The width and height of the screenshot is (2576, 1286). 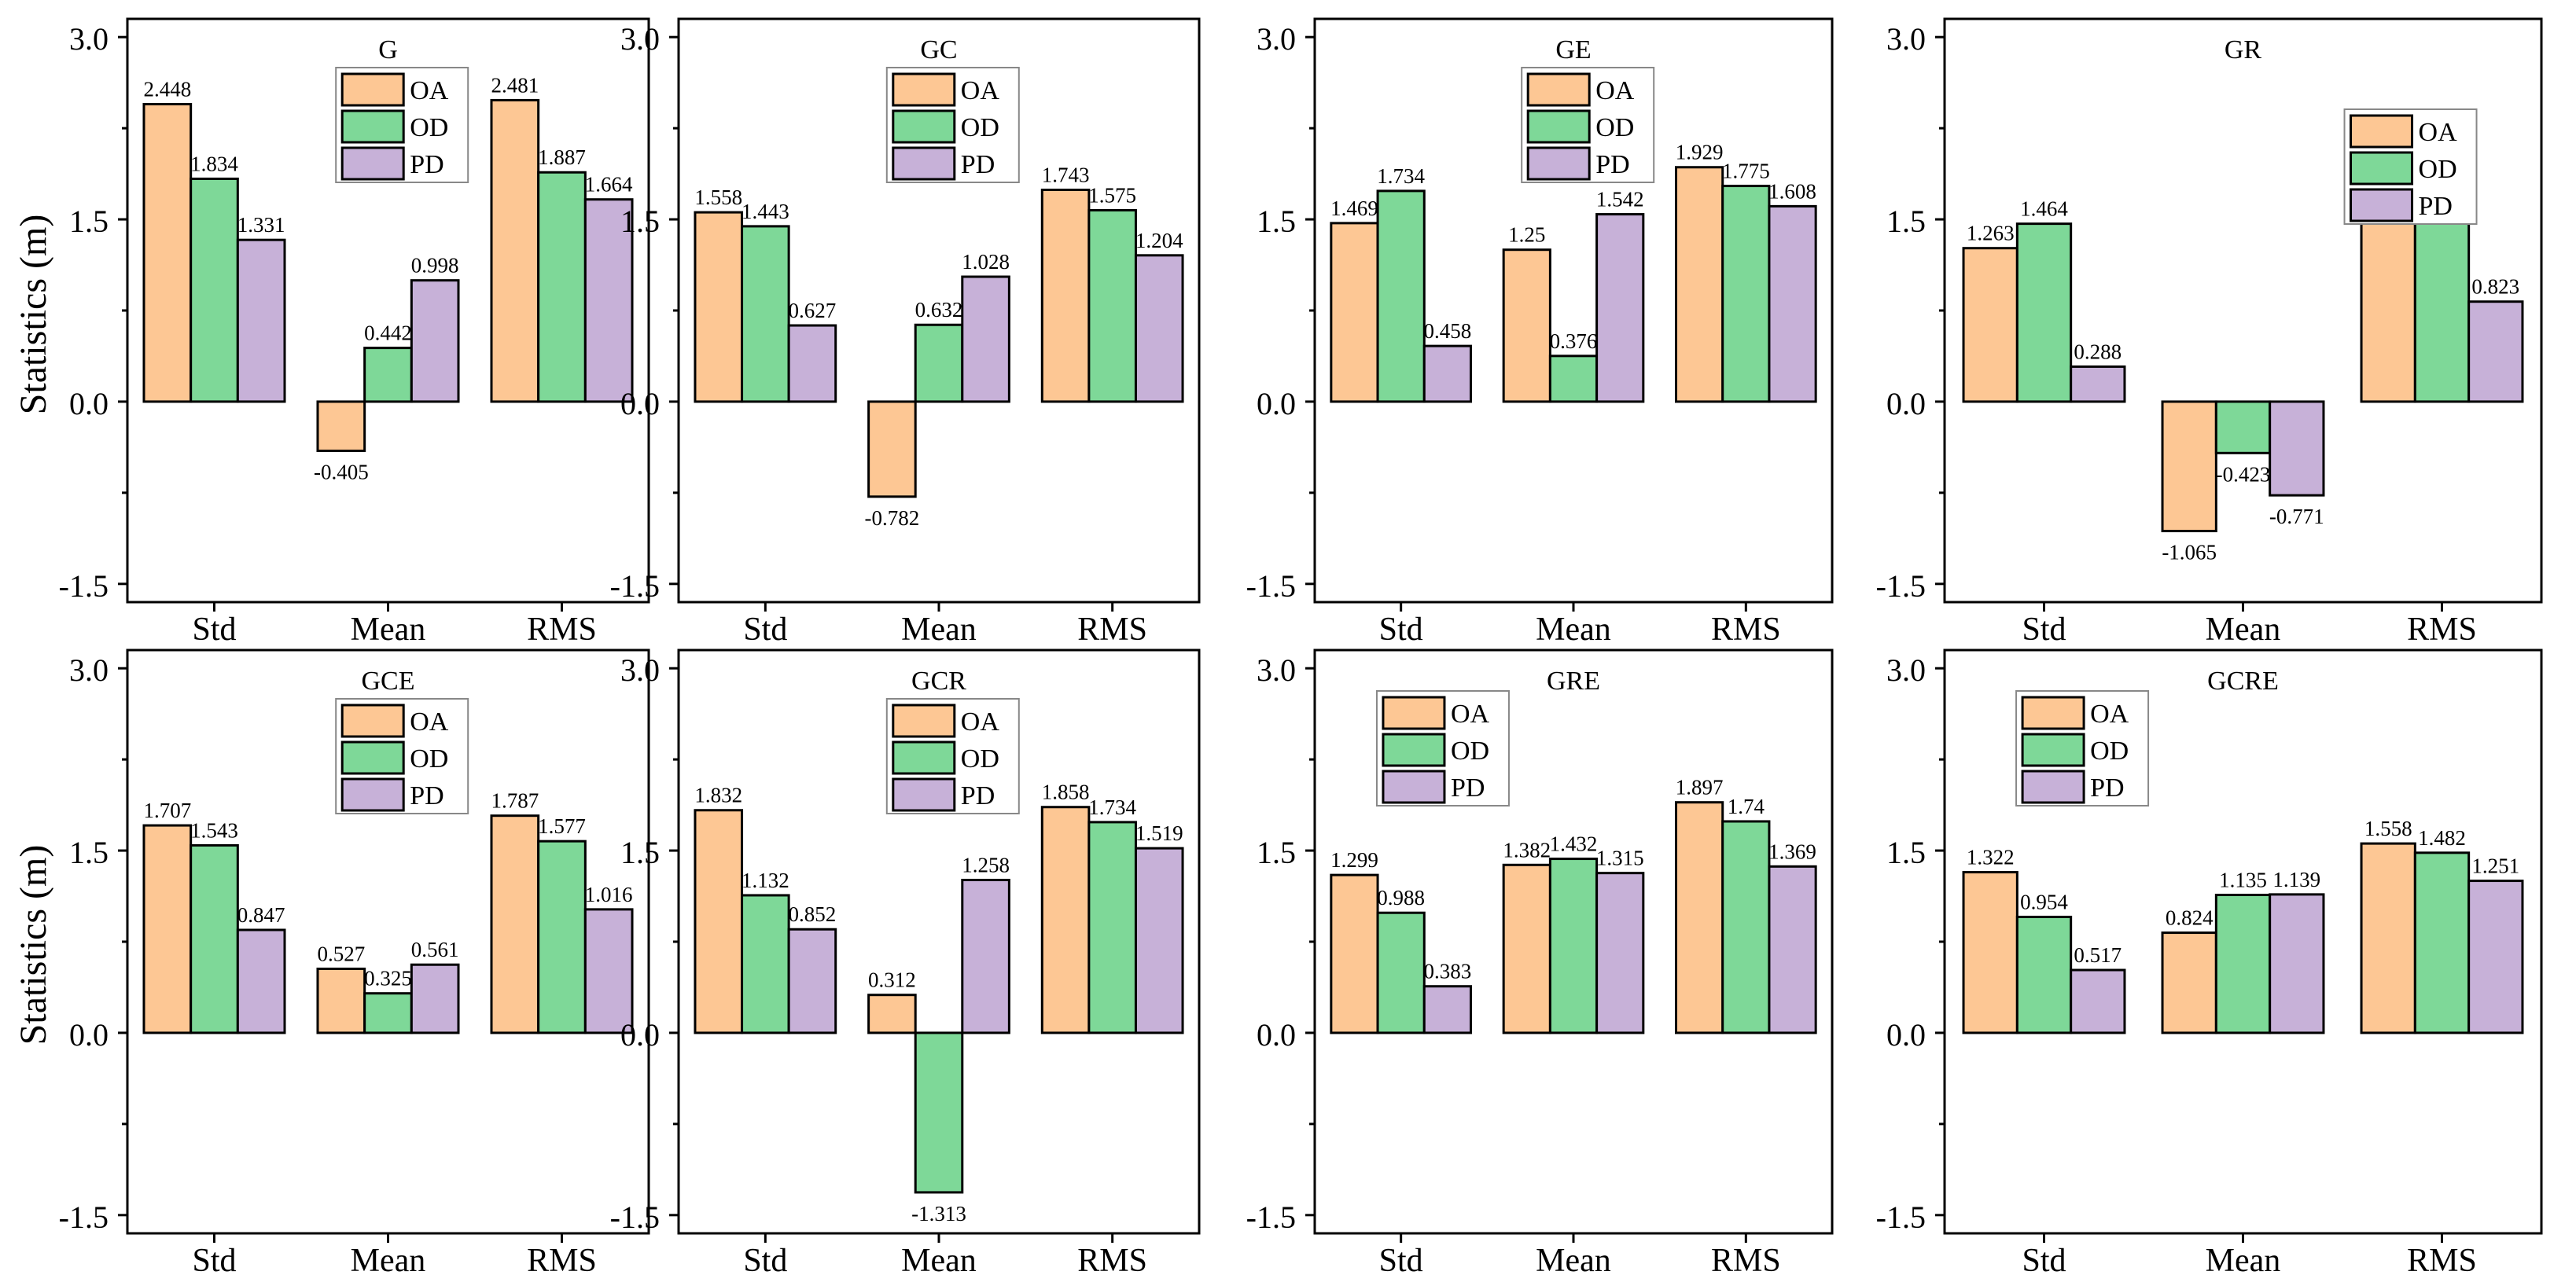 I want to click on data-label: 1.558, so click(x=2388, y=828).